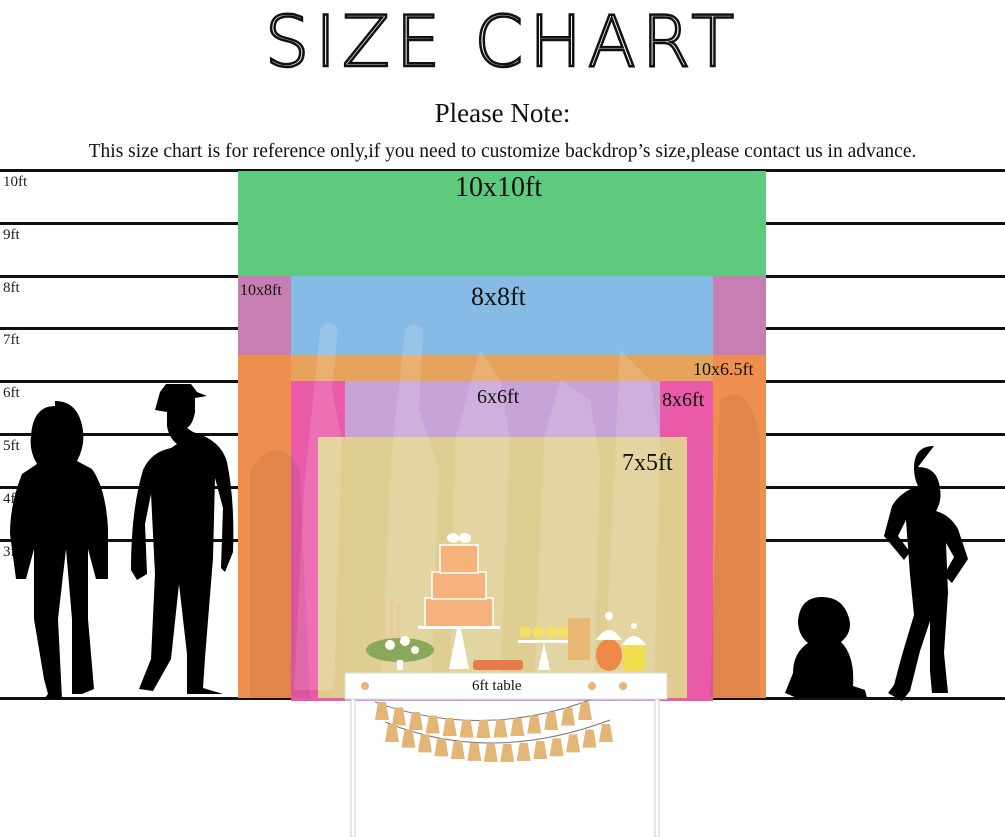 The image size is (1005, 837). Describe the element at coordinates (11, 235) in the screenshot. I see `height-label: 9ft` at that location.